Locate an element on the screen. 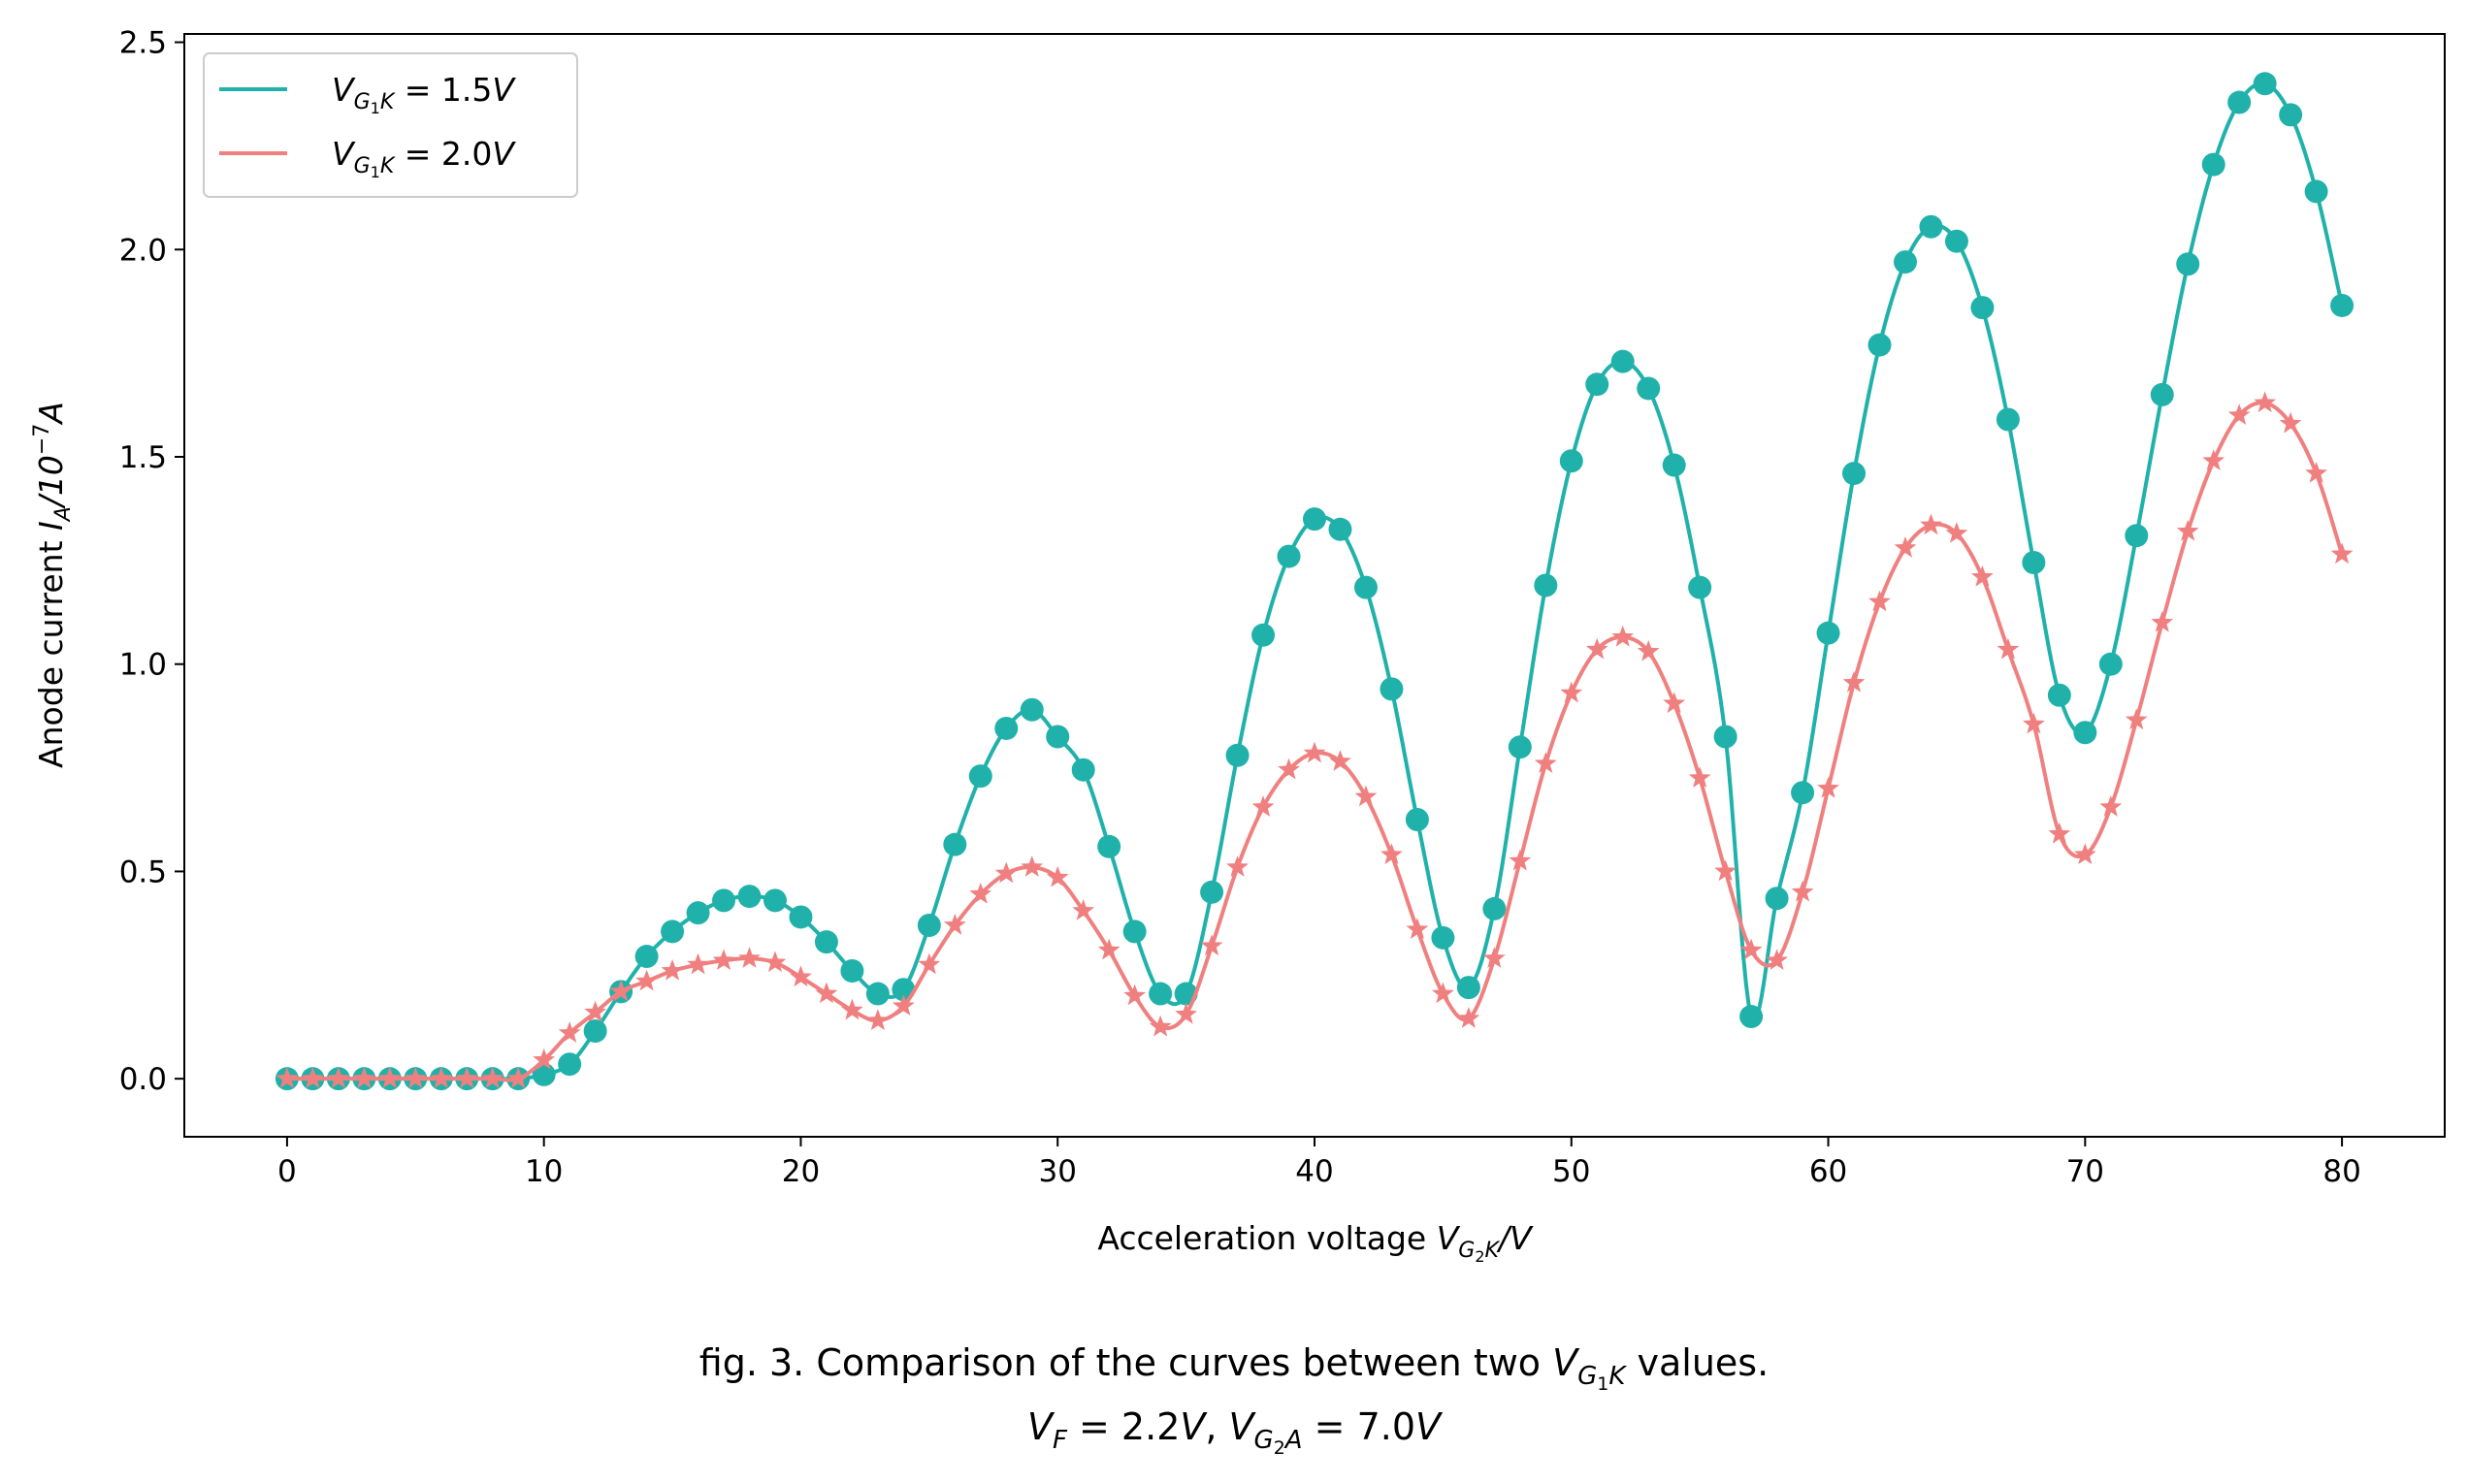 The height and width of the screenshot is (1484, 2468). x-tick-label: 20 is located at coordinates (801, 1171).